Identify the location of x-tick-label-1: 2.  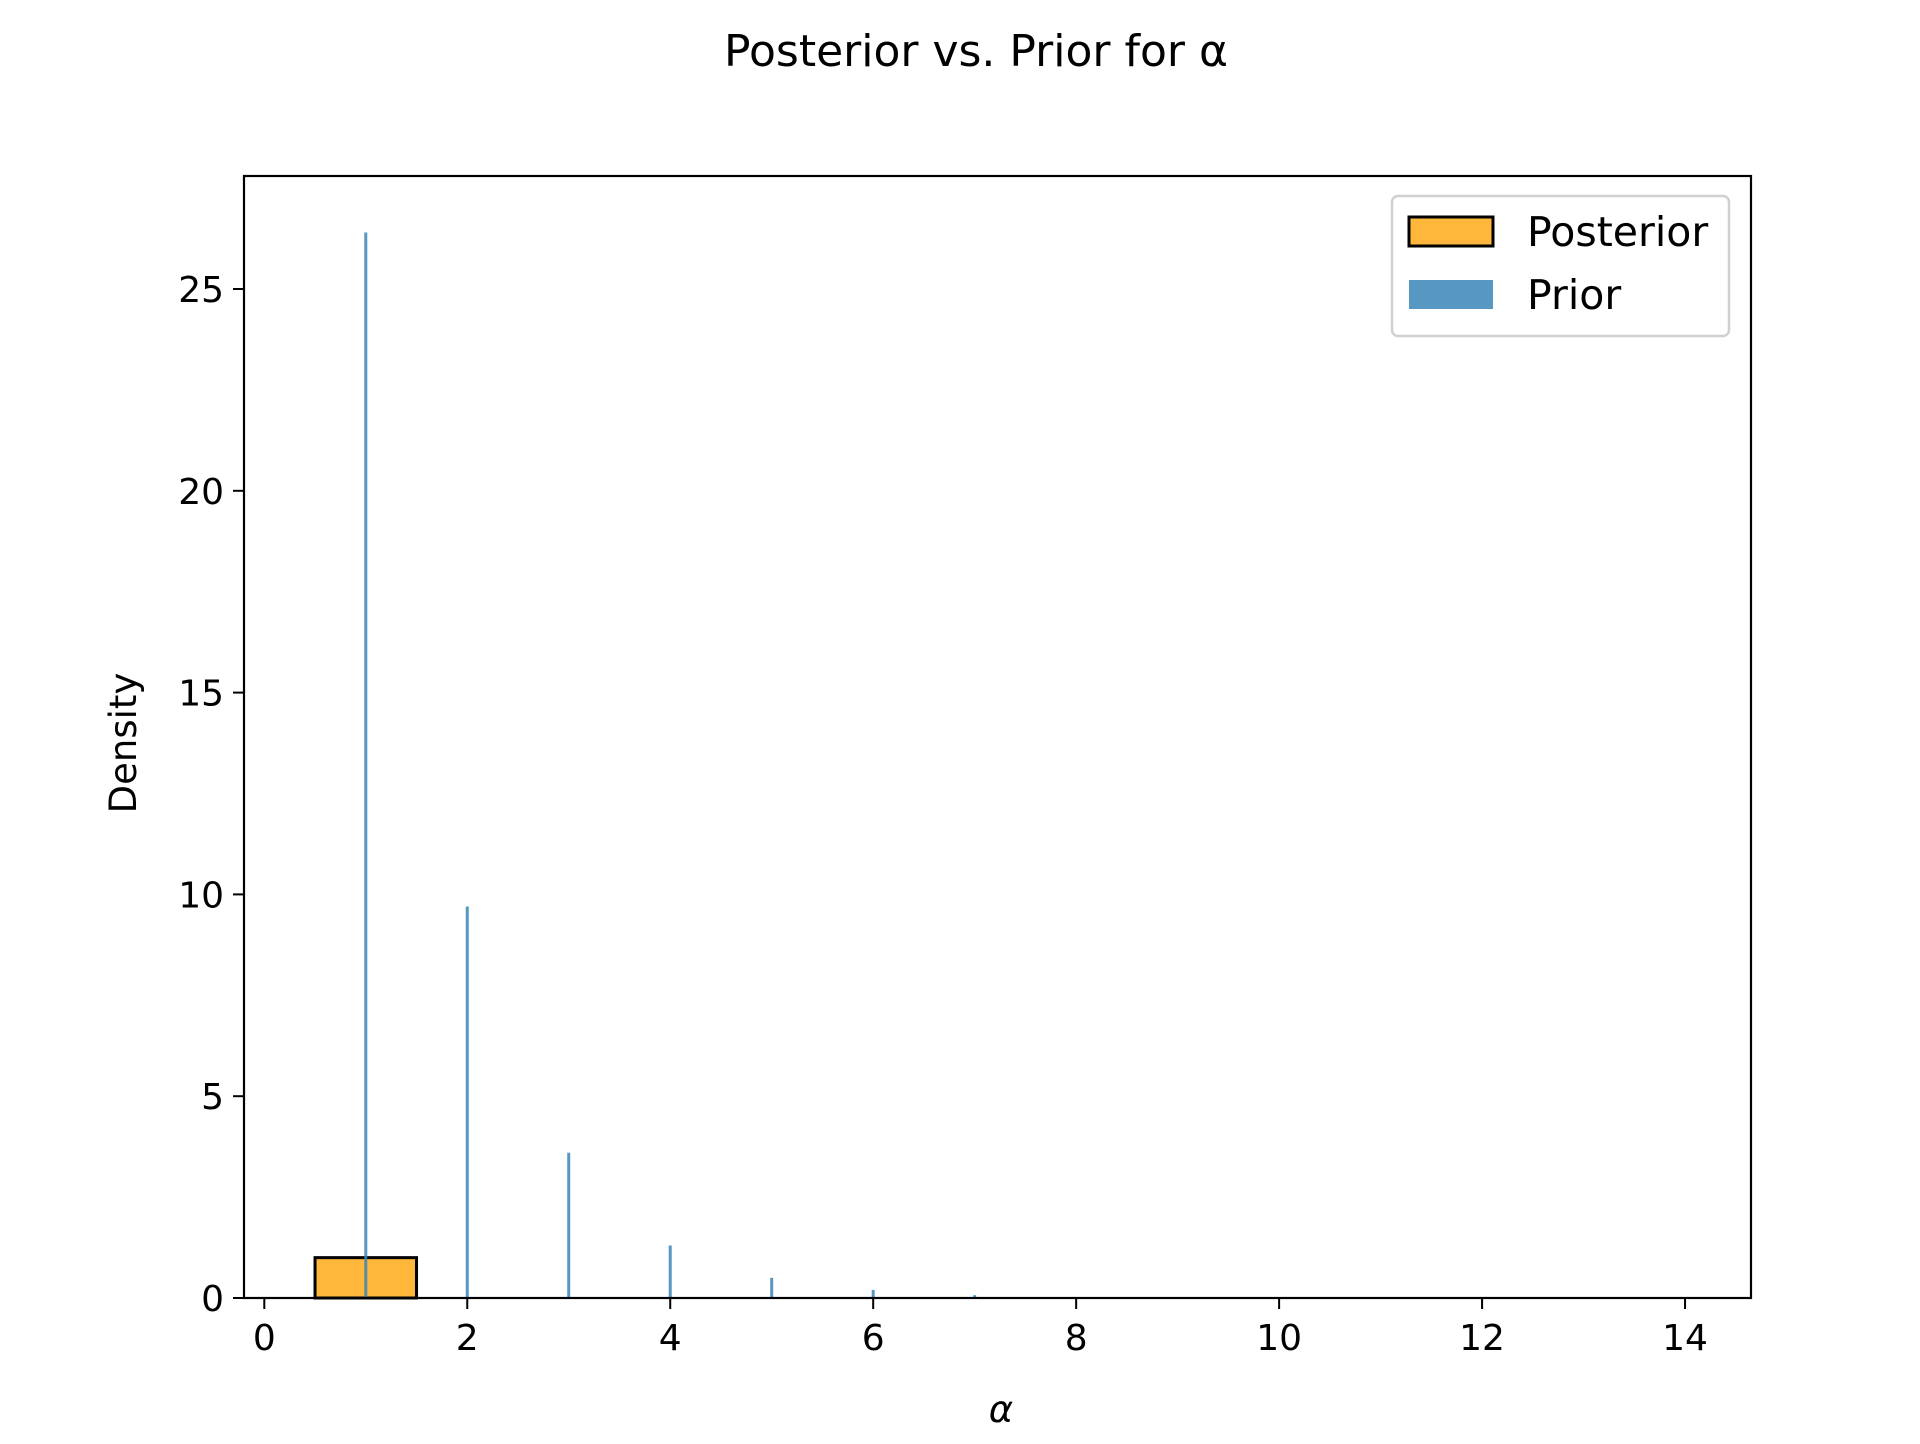
(467, 1338).